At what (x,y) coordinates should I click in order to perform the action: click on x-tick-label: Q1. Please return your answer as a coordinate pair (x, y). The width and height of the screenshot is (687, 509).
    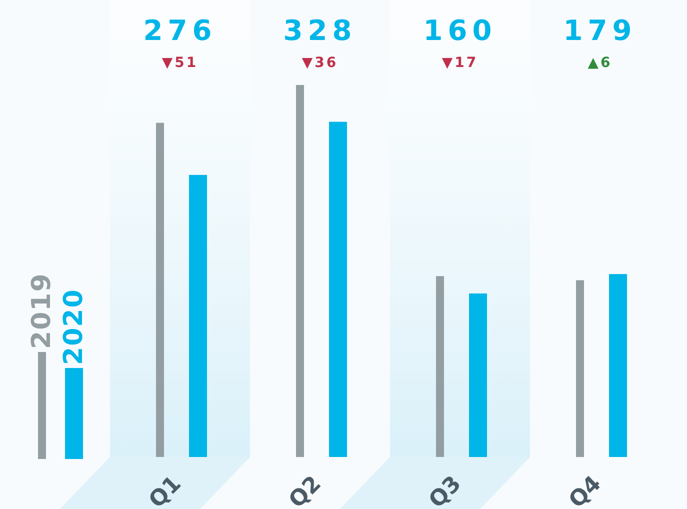
    Looking at the image, I should click on (165, 490).